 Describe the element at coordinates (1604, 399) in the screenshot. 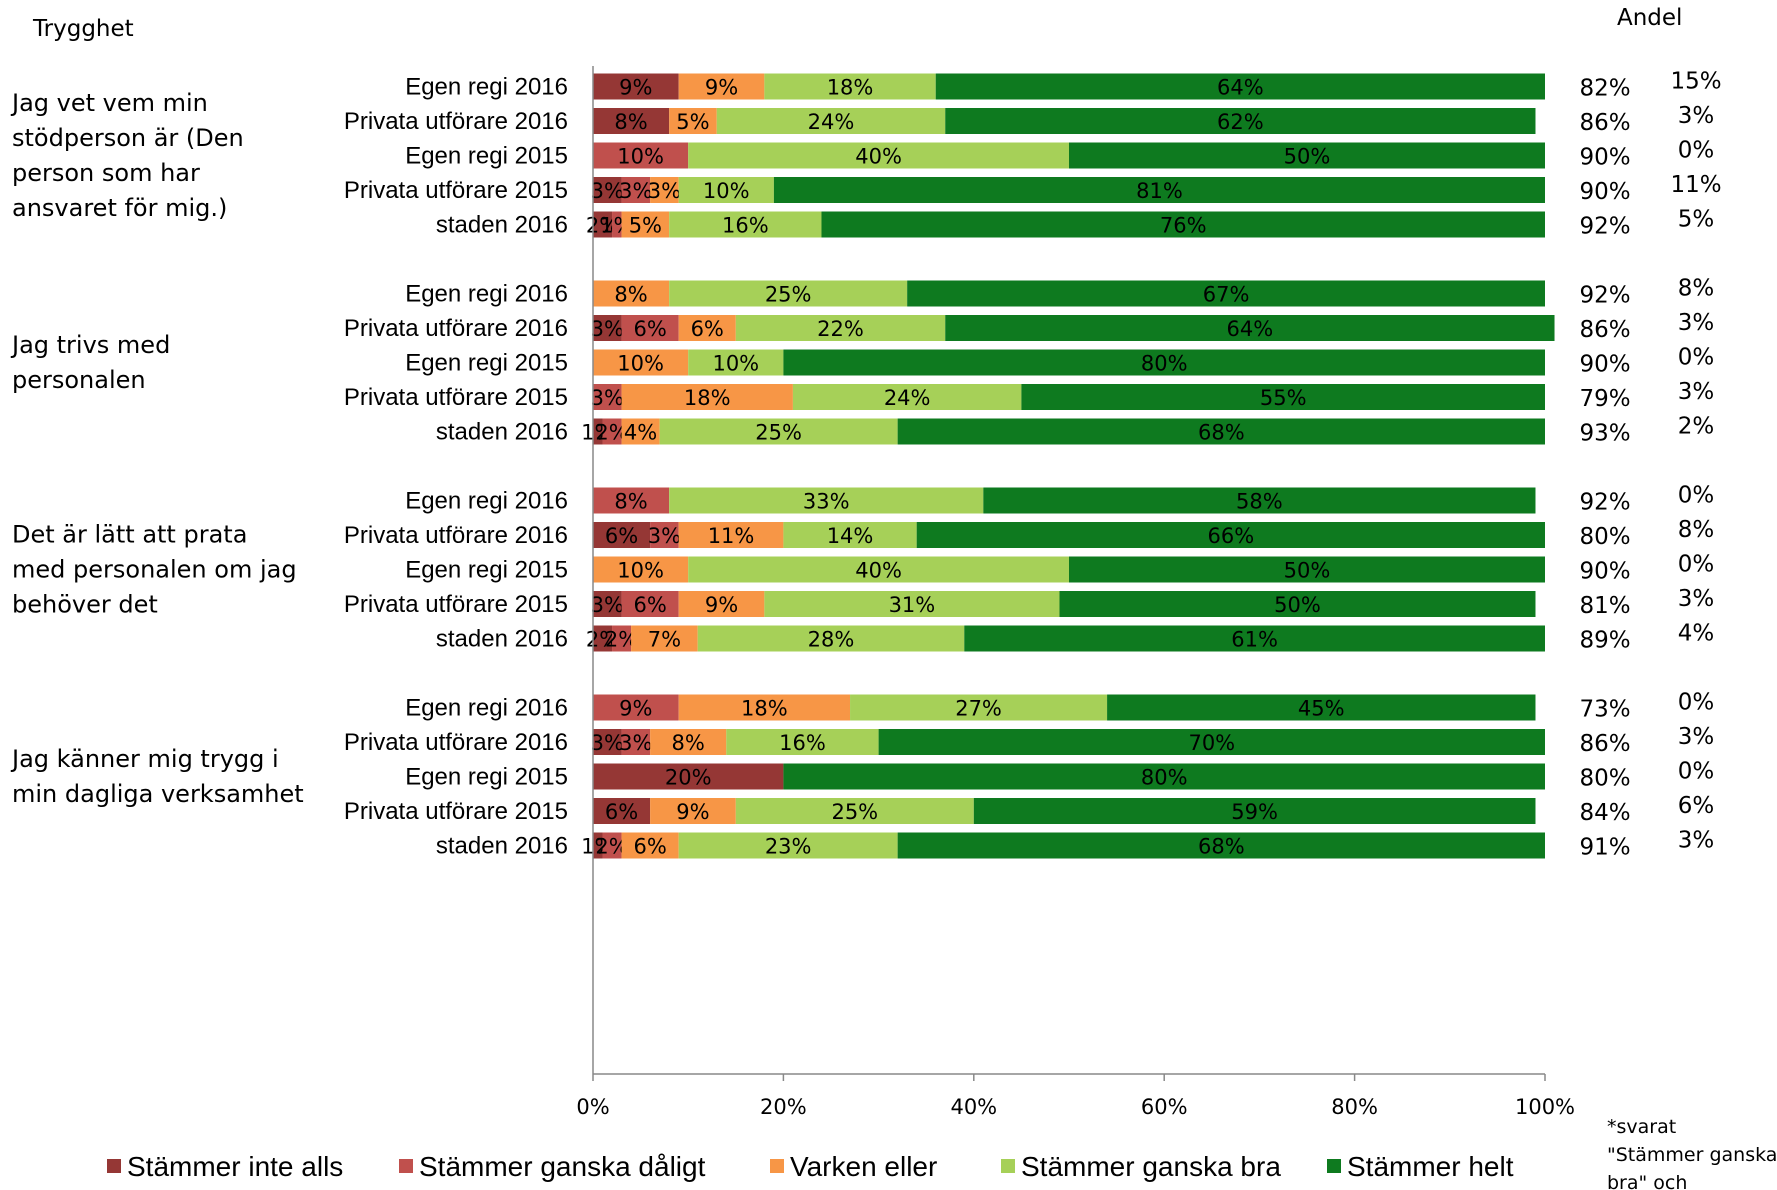

I see `andel-value: 79%` at that location.